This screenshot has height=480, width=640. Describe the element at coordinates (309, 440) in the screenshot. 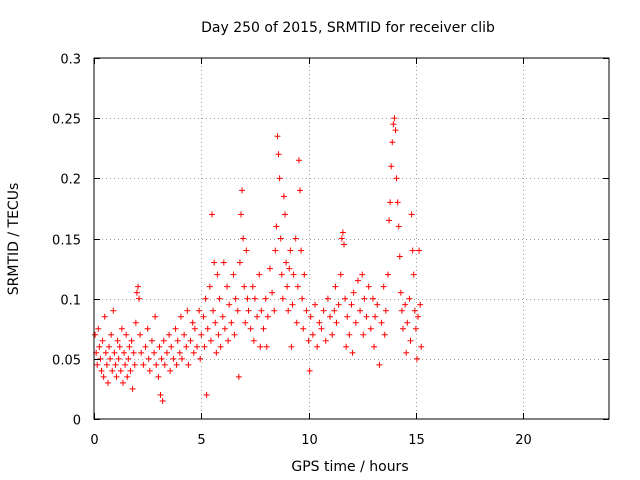

I see `x-tick-label: 10` at that location.